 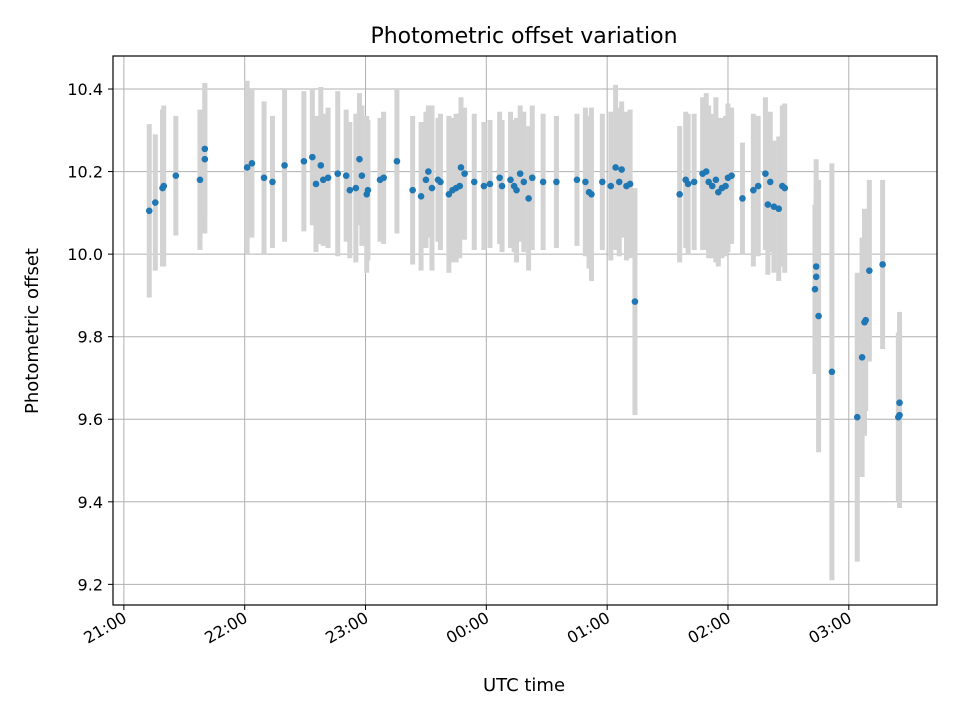 I want to click on y-tick-label: 9.4, so click(x=90, y=502).